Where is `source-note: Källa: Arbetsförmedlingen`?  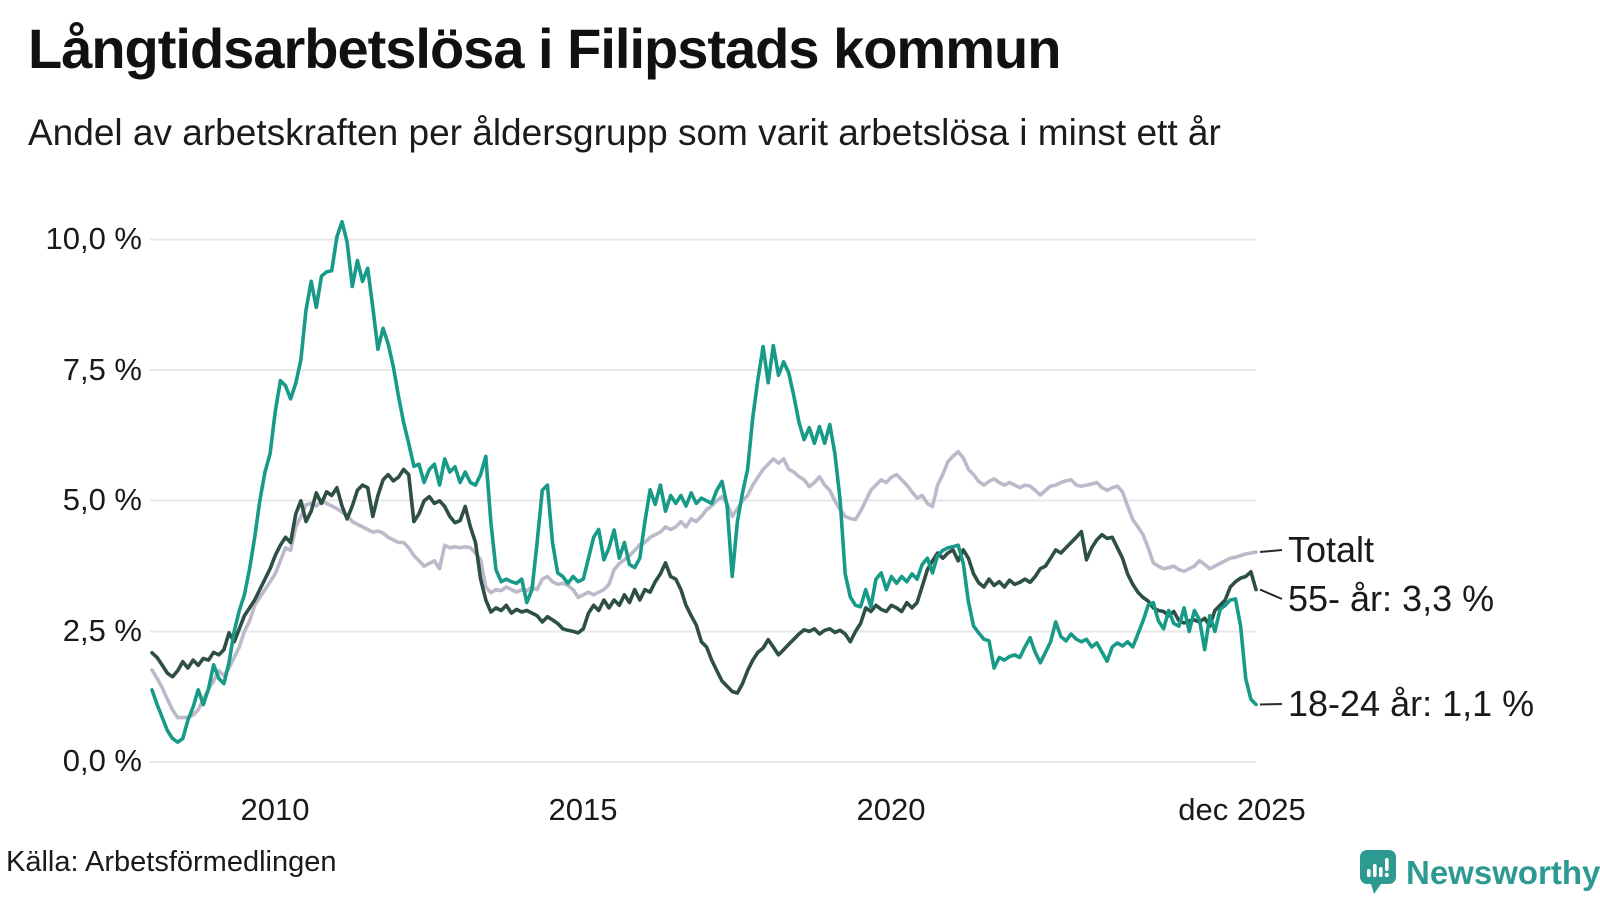 source-note: Källa: Arbetsförmedlingen is located at coordinates (171, 862).